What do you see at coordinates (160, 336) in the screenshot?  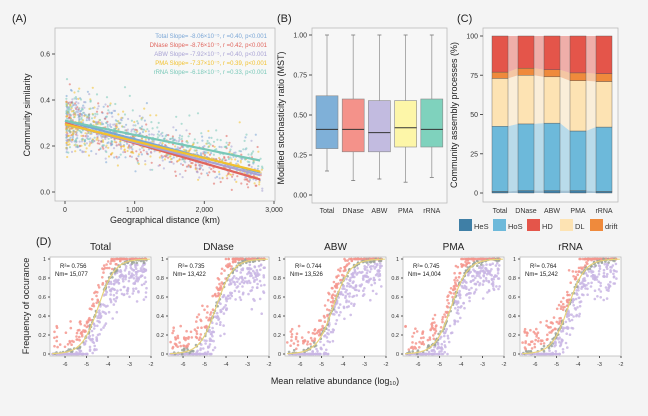 I see `y-tick-label: 0.2` at bounding box center [160, 336].